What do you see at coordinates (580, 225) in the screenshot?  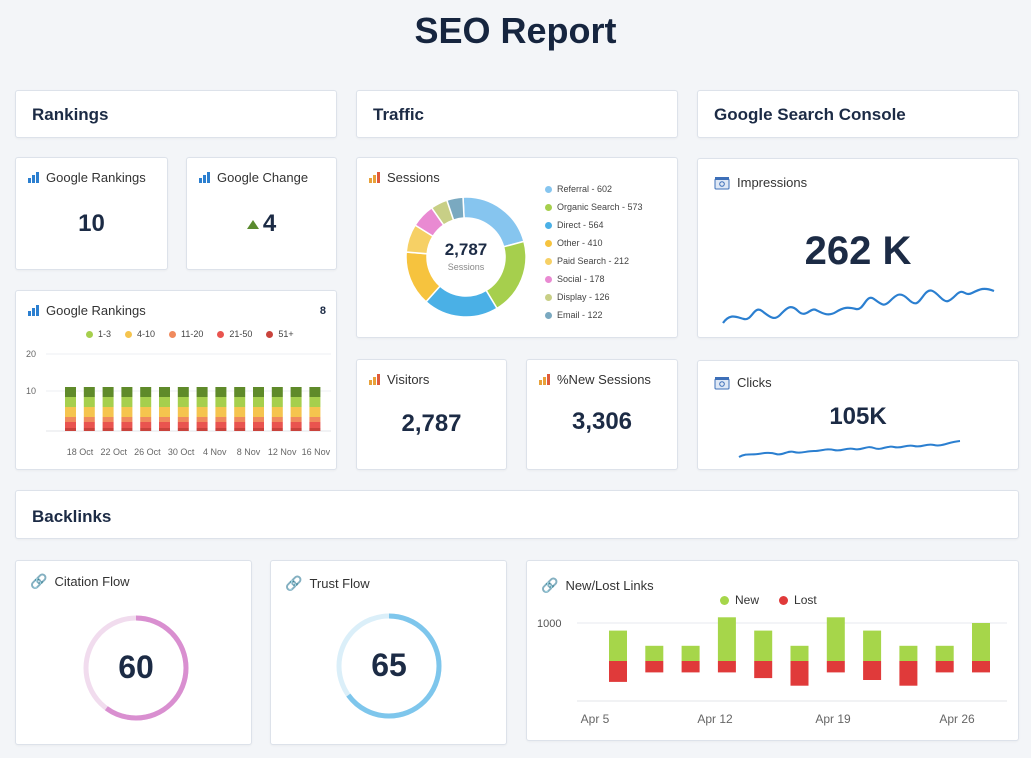 I see `sessions-legend-label: Direct - 564` at bounding box center [580, 225].